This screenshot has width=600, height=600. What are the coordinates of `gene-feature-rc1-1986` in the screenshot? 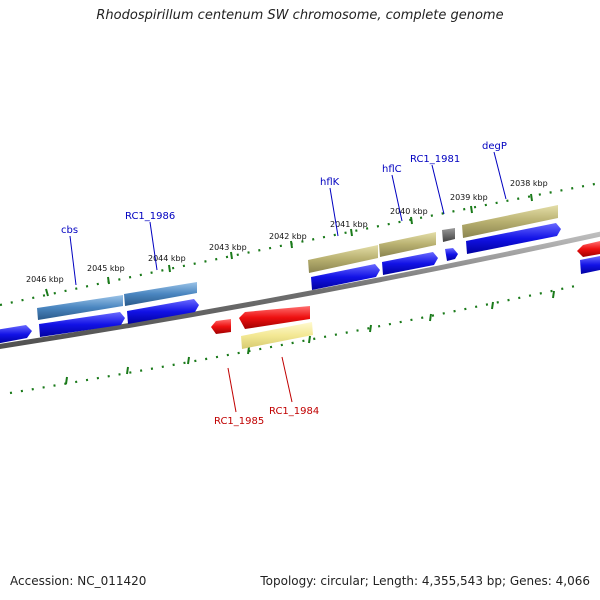 It's located at (160, 294).